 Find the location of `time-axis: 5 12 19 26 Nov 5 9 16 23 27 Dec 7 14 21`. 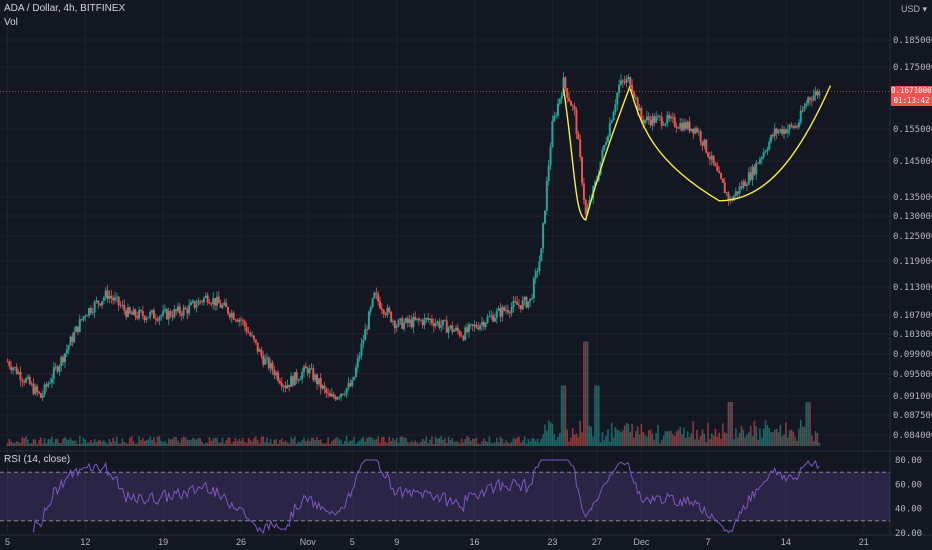

time-axis: 5 12 19 26 Nov 5 9 16 23 27 Dec 7 14 21 is located at coordinates (437, 542).